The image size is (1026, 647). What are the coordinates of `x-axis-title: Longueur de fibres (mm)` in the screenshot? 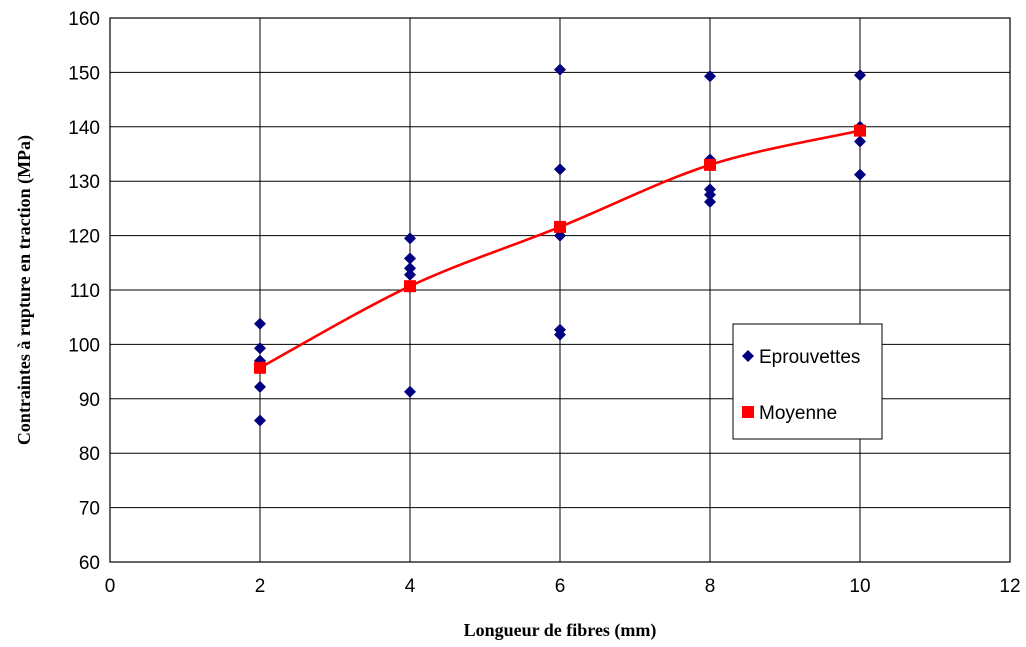 It's located at (560, 630).